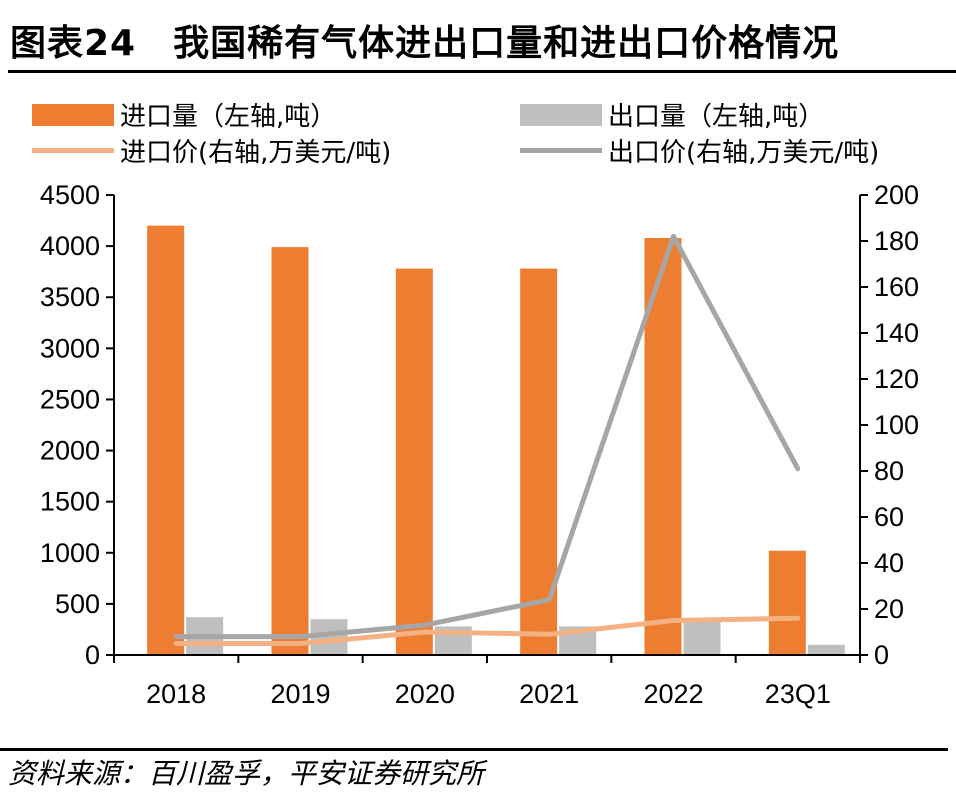  What do you see at coordinates (482, 71) in the screenshot?
I see `title-rule` at bounding box center [482, 71].